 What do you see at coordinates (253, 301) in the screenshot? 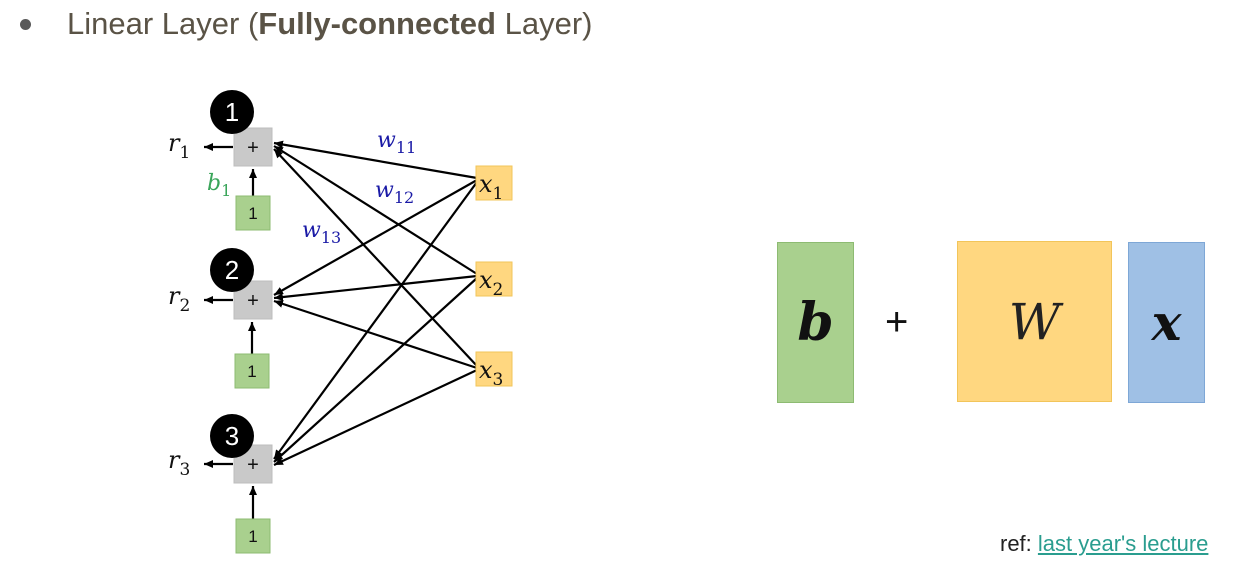
I see `sum-symbol-2: +` at bounding box center [253, 301].